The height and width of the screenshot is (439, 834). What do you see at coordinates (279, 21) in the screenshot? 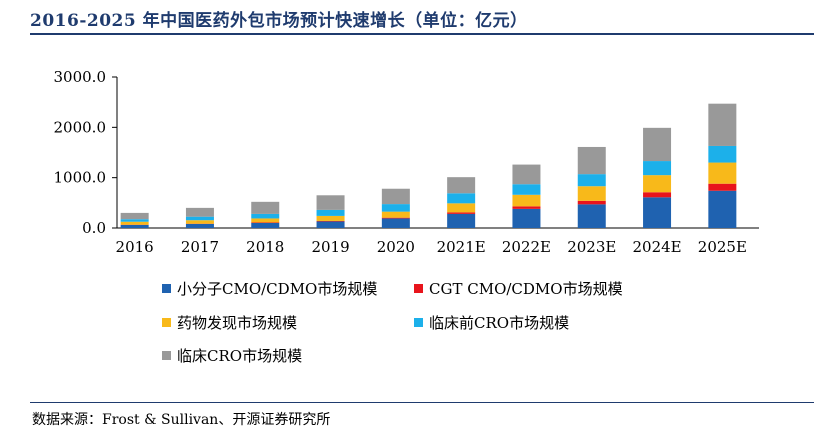
I see `chart-title: 2016-2025 年中国医药外包市场预计快速增长（单位：亿元）` at bounding box center [279, 21].